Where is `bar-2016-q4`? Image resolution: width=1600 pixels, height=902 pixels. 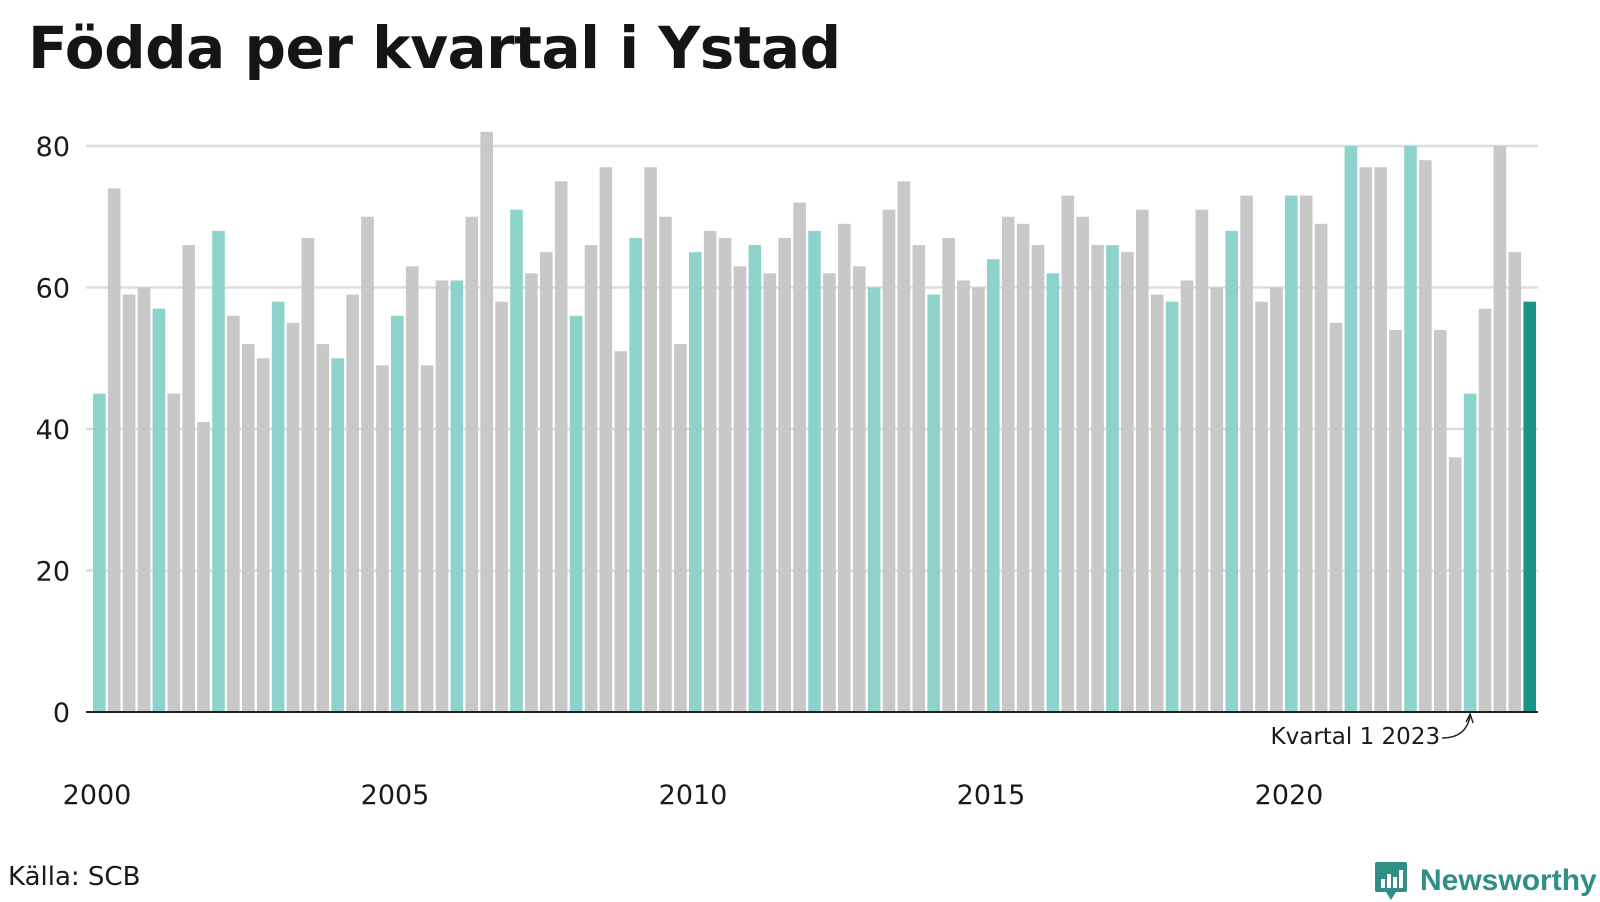
bar-2016-q4 is located at coordinates (1097, 479).